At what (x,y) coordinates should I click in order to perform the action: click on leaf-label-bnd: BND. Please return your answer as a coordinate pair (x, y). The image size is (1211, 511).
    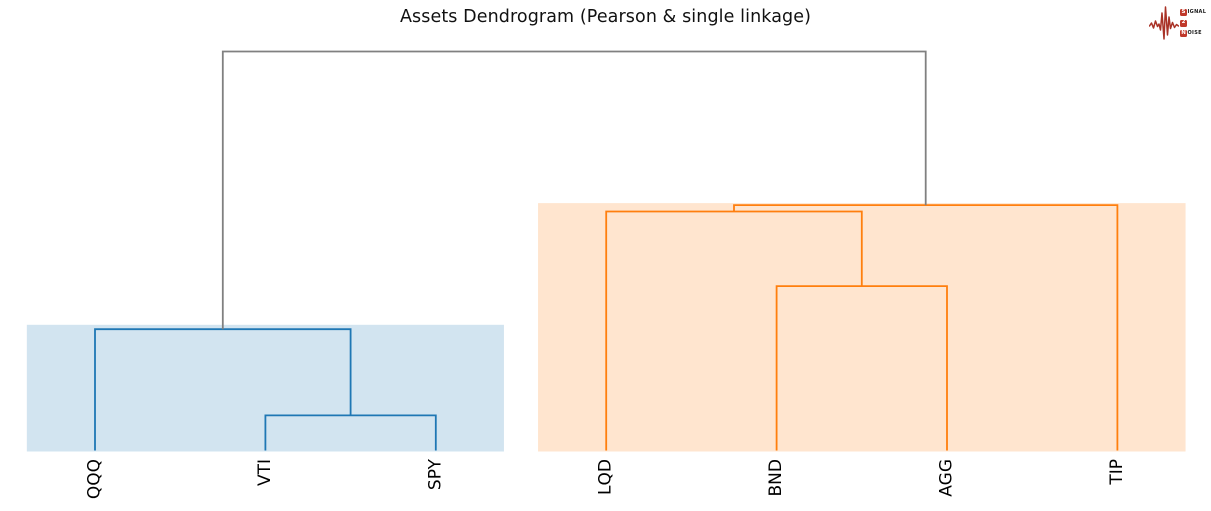
    Looking at the image, I should click on (776, 477).